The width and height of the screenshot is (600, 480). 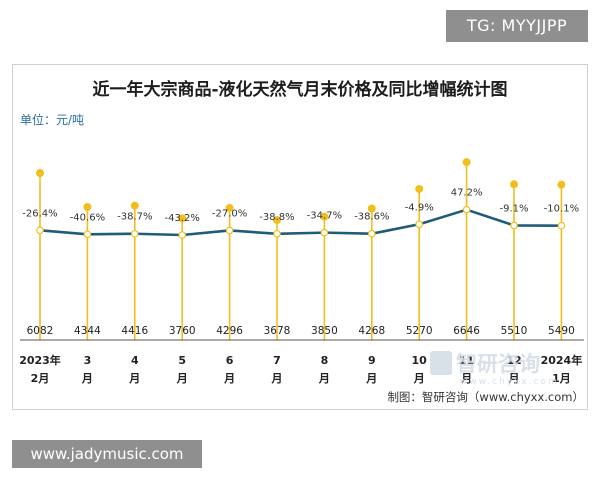 What do you see at coordinates (371, 217) in the screenshot?
I see `yoy-label: -38.6%` at bounding box center [371, 217].